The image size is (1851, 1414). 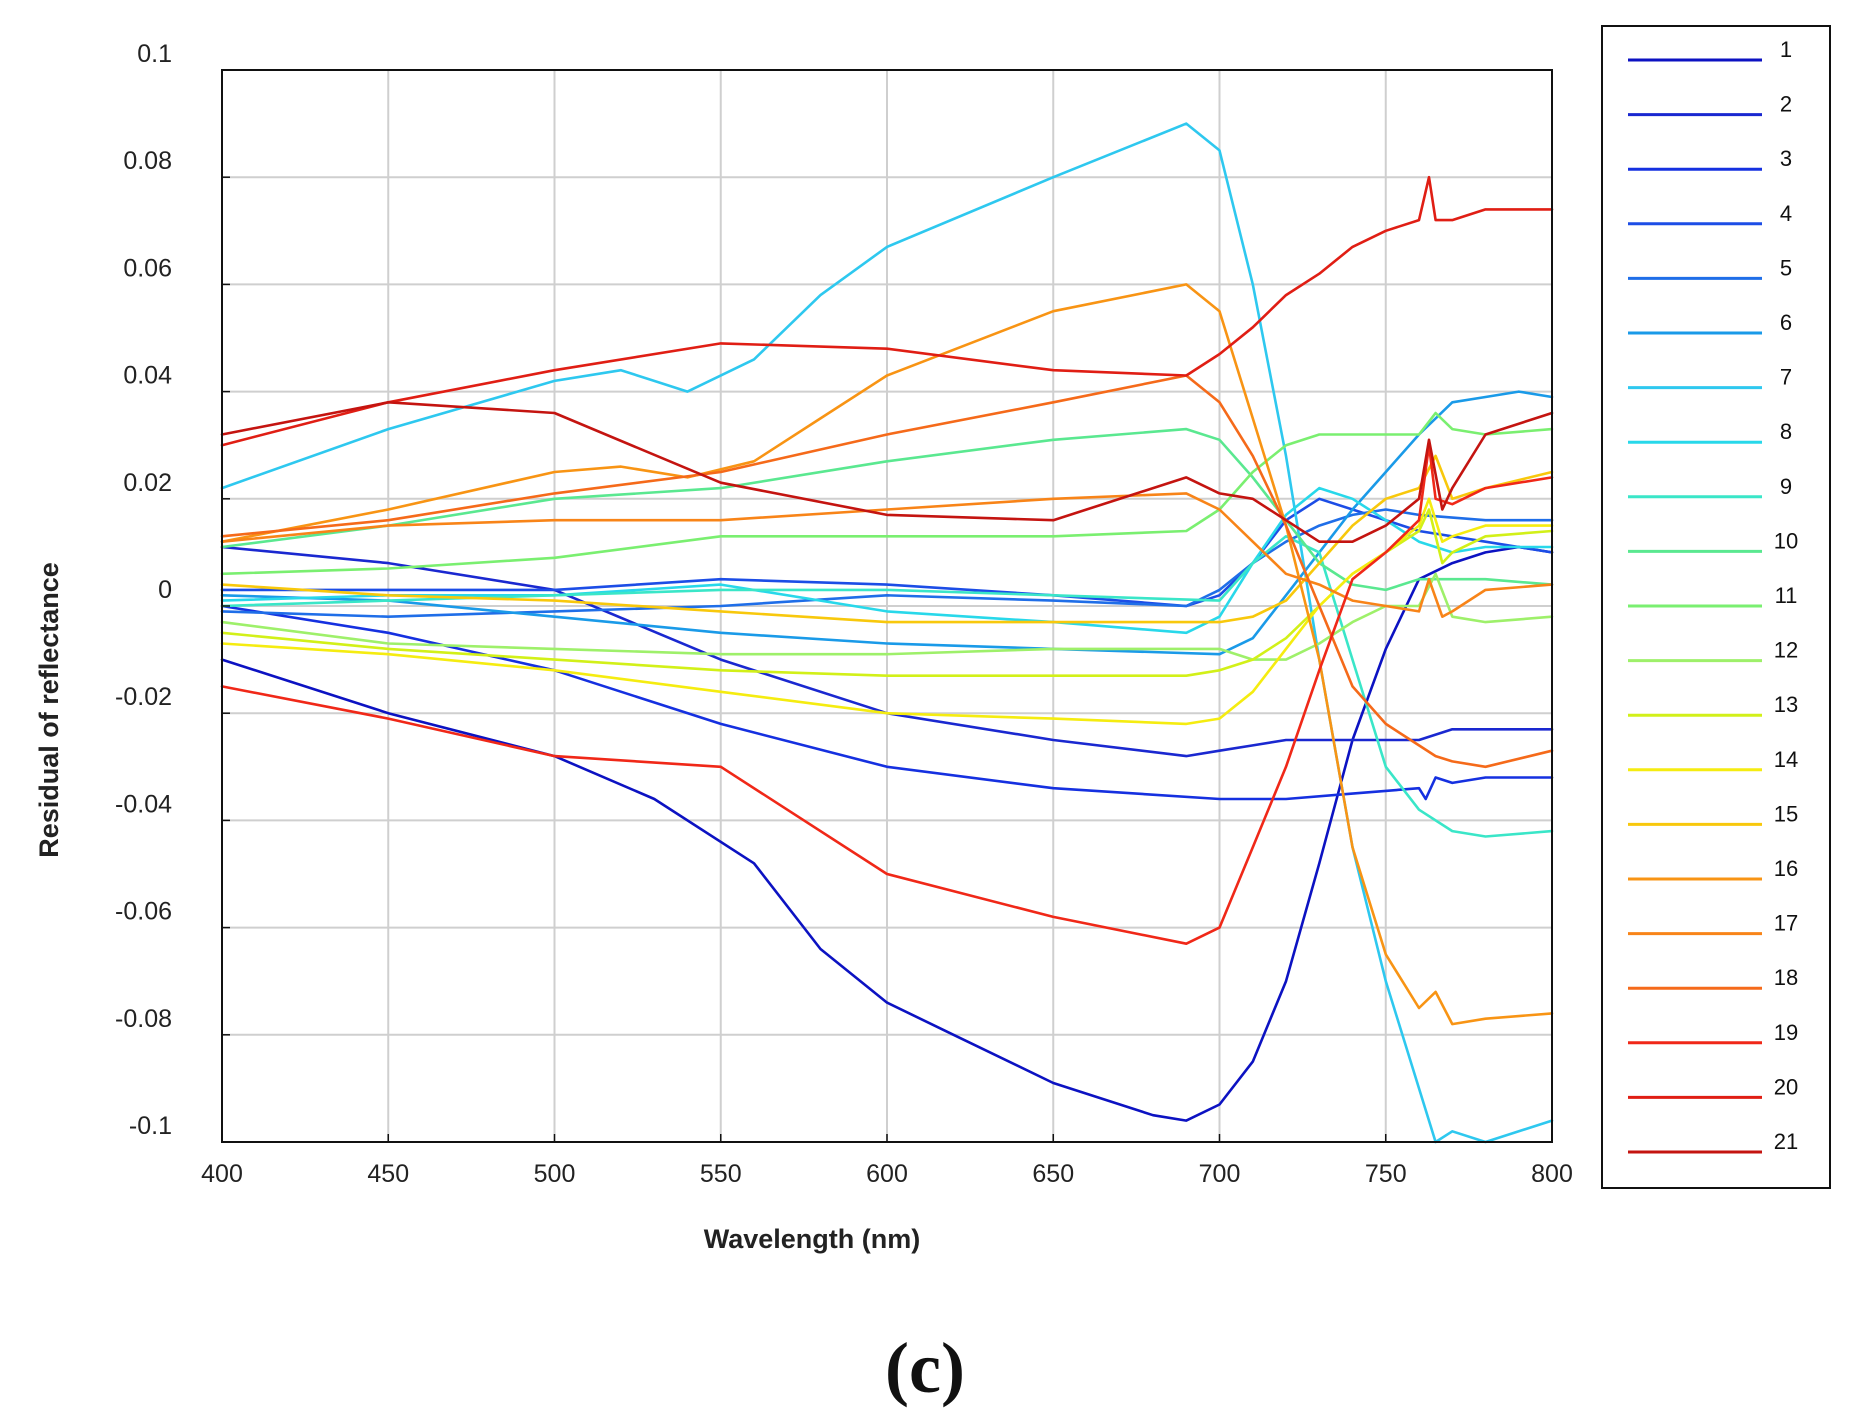 I want to click on legend-label-3: 3, so click(x=1786, y=158).